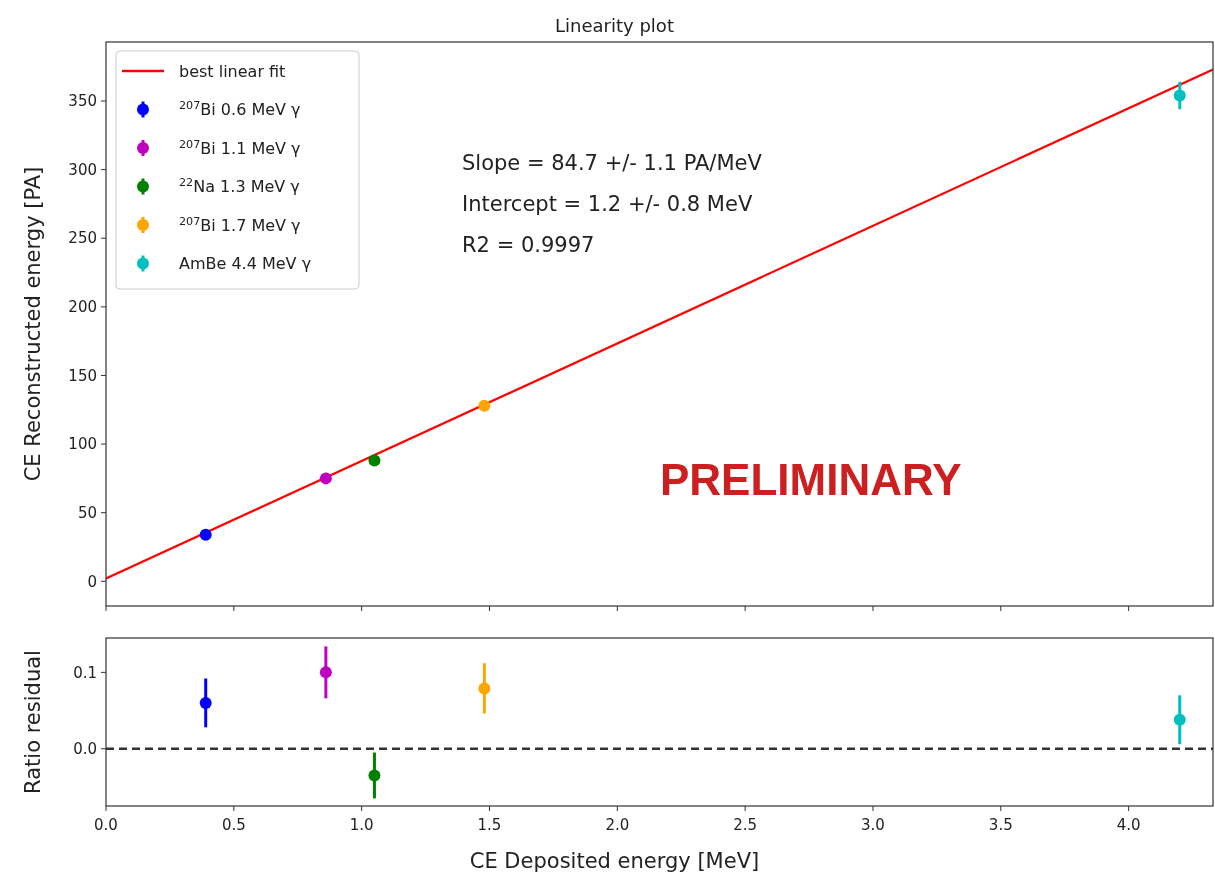 This screenshot has width=1215, height=876. What do you see at coordinates (528, 245) in the screenshot?
I see `annotation: R2 = 0.9997` at bounding box center [528, 245].